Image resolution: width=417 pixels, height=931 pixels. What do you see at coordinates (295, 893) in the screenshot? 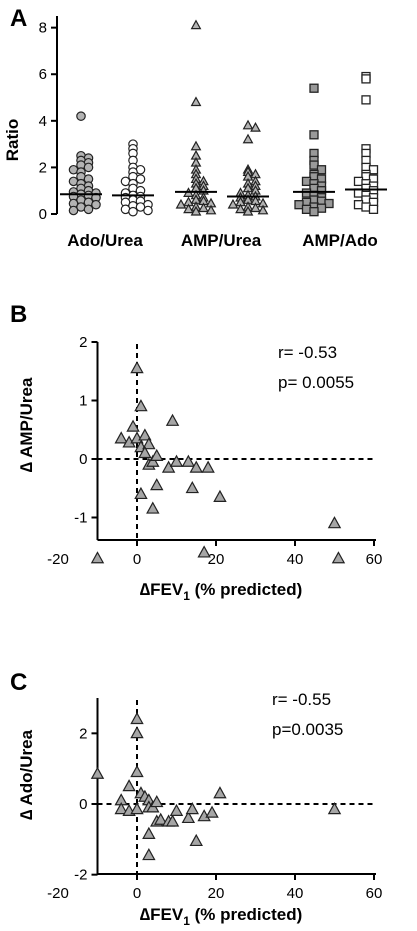
I see `panel-c-xtick-label-3: 40` at bounding box center [295, 893].